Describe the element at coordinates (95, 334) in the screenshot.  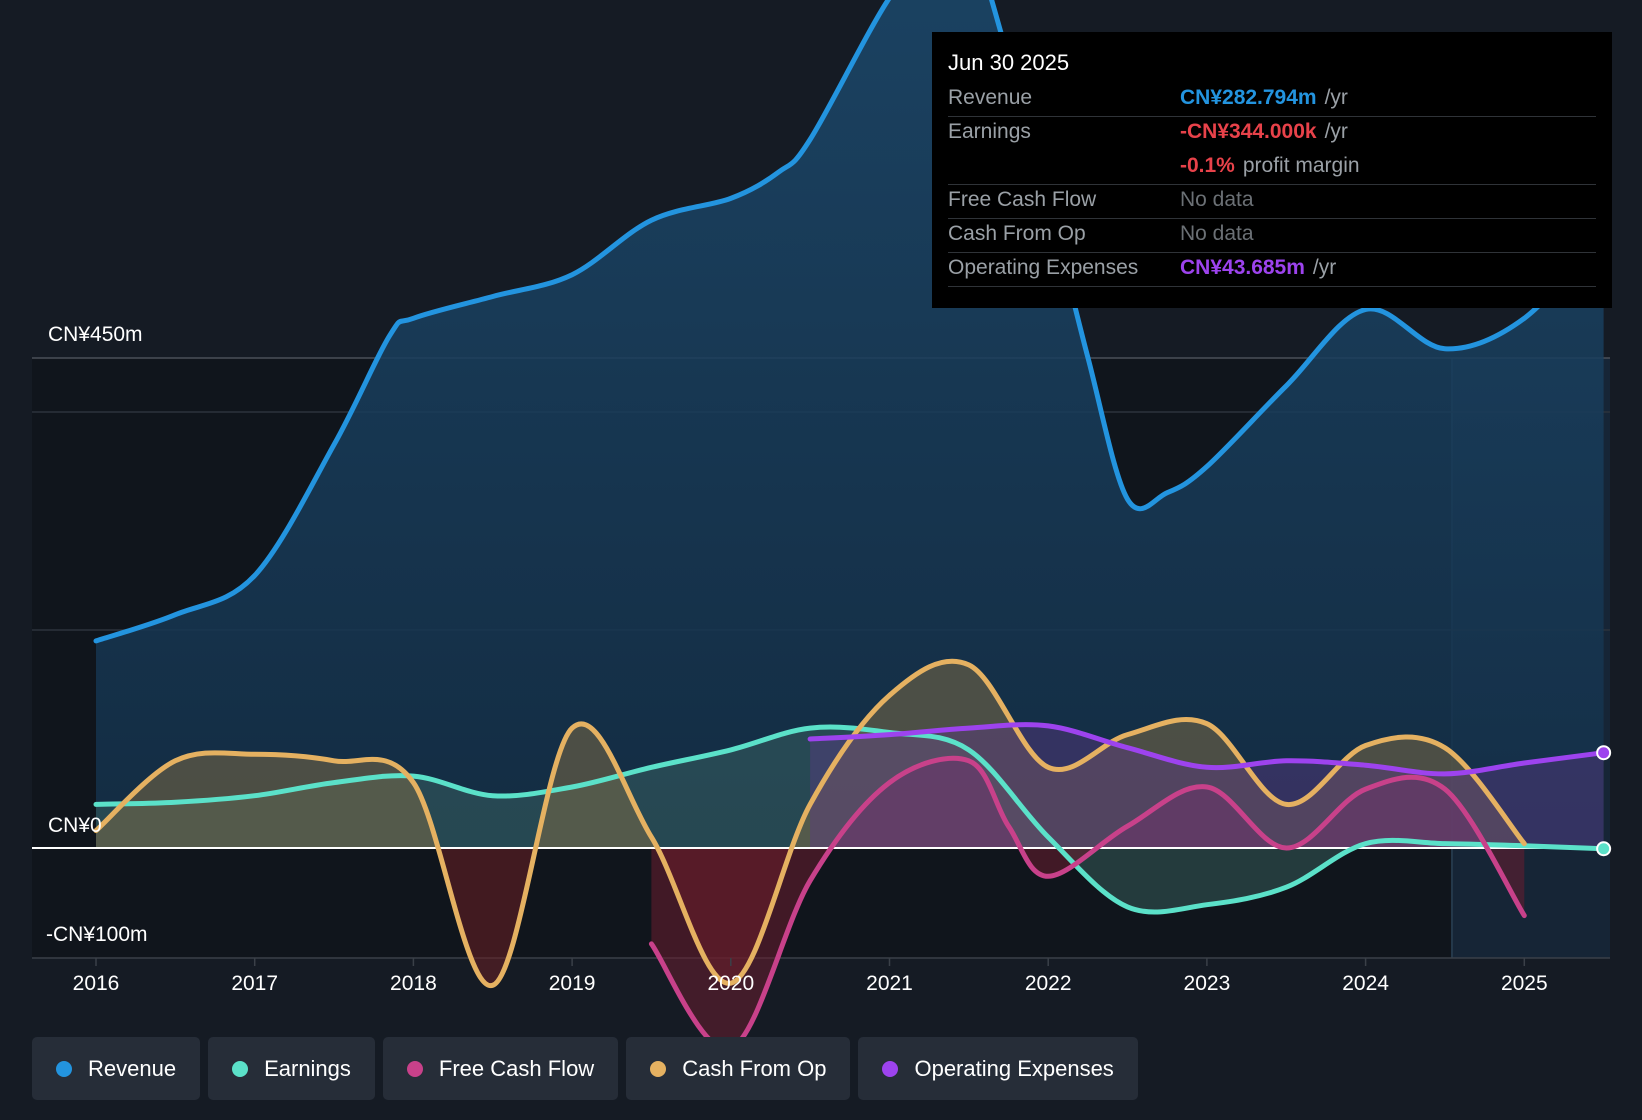
I see `y-label-top: CN¥450m` at that location.